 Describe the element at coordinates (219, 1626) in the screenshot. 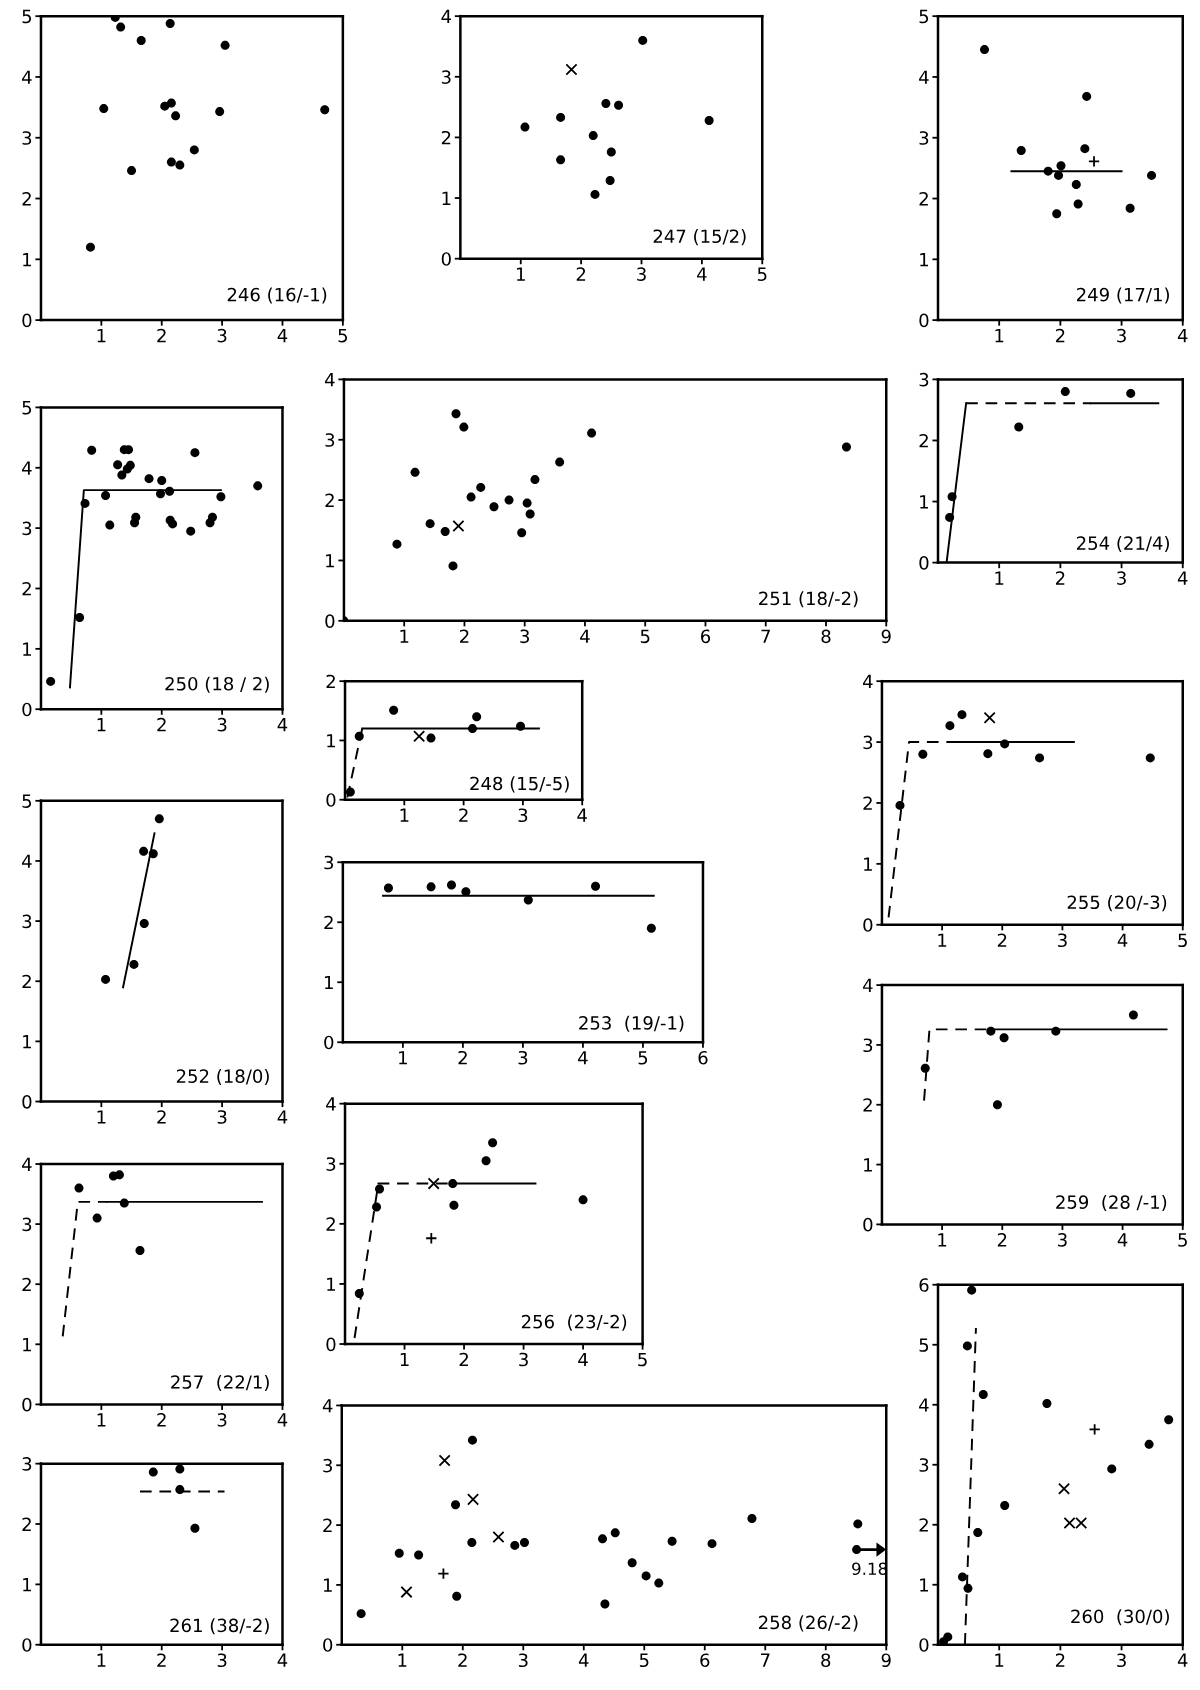

I see `annotation: 261 (38/-2)` at that location.